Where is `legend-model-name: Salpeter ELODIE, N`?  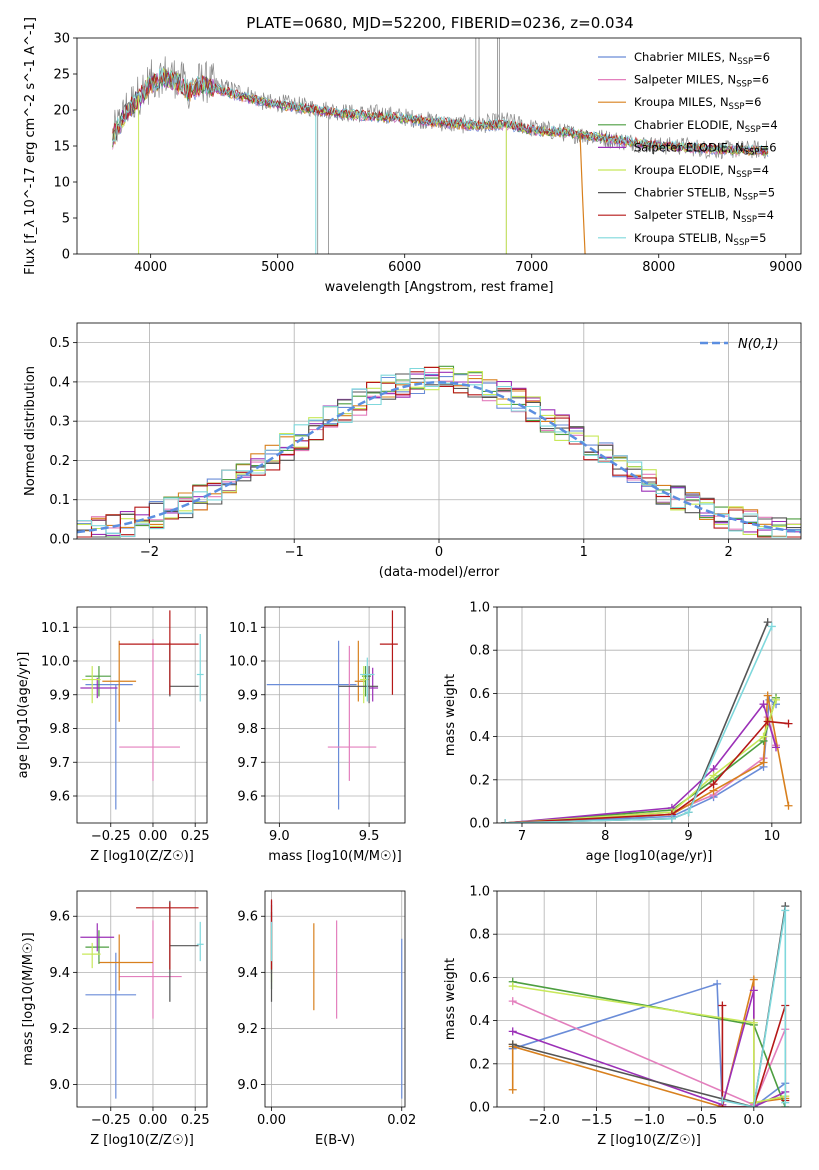
legend-model-name: Salpeter ELODIE, N is located at coordinates (689, 147).